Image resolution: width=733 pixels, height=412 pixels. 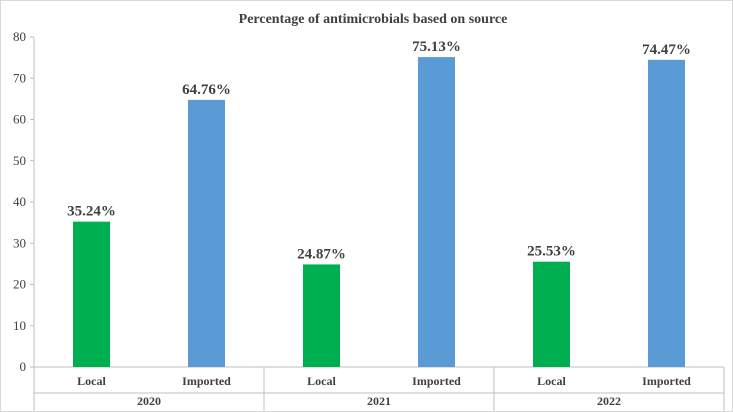 I want to click on y-tick-label: 60, so click(x=19, y=119).